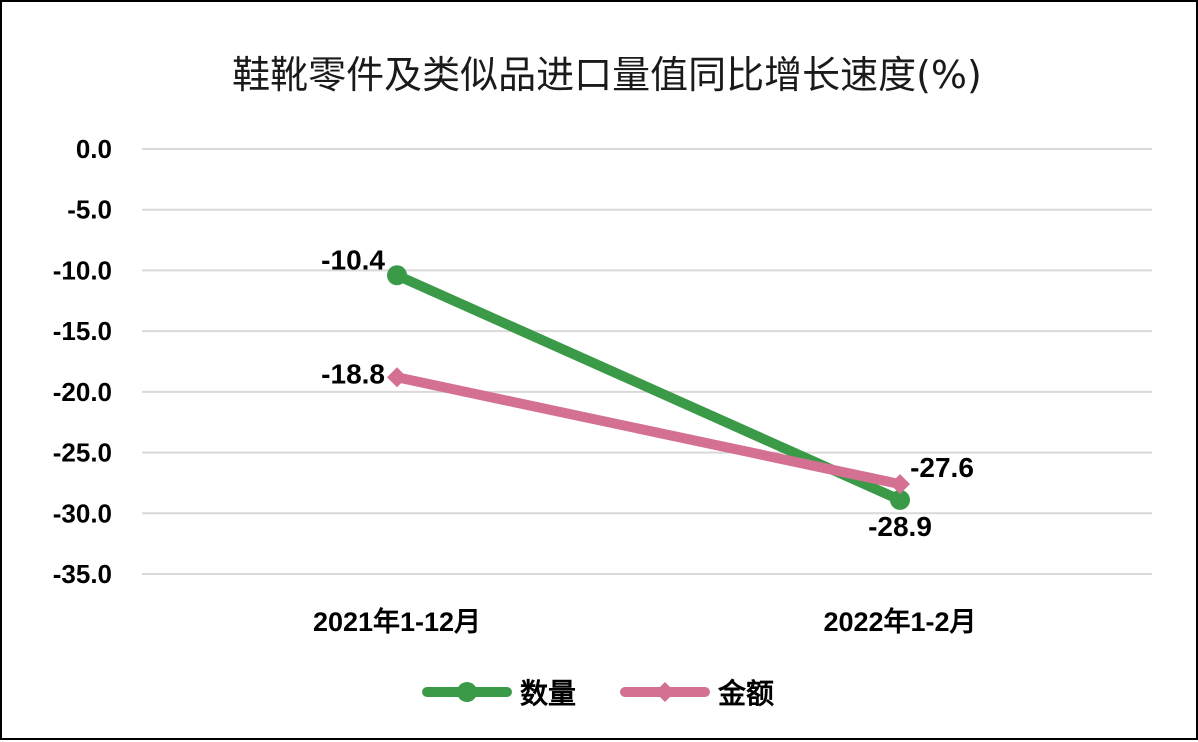  What do you see at coordinates (648, 431) in the screenshot?
I see `series-line-amount` at bounding box center [648, 431].